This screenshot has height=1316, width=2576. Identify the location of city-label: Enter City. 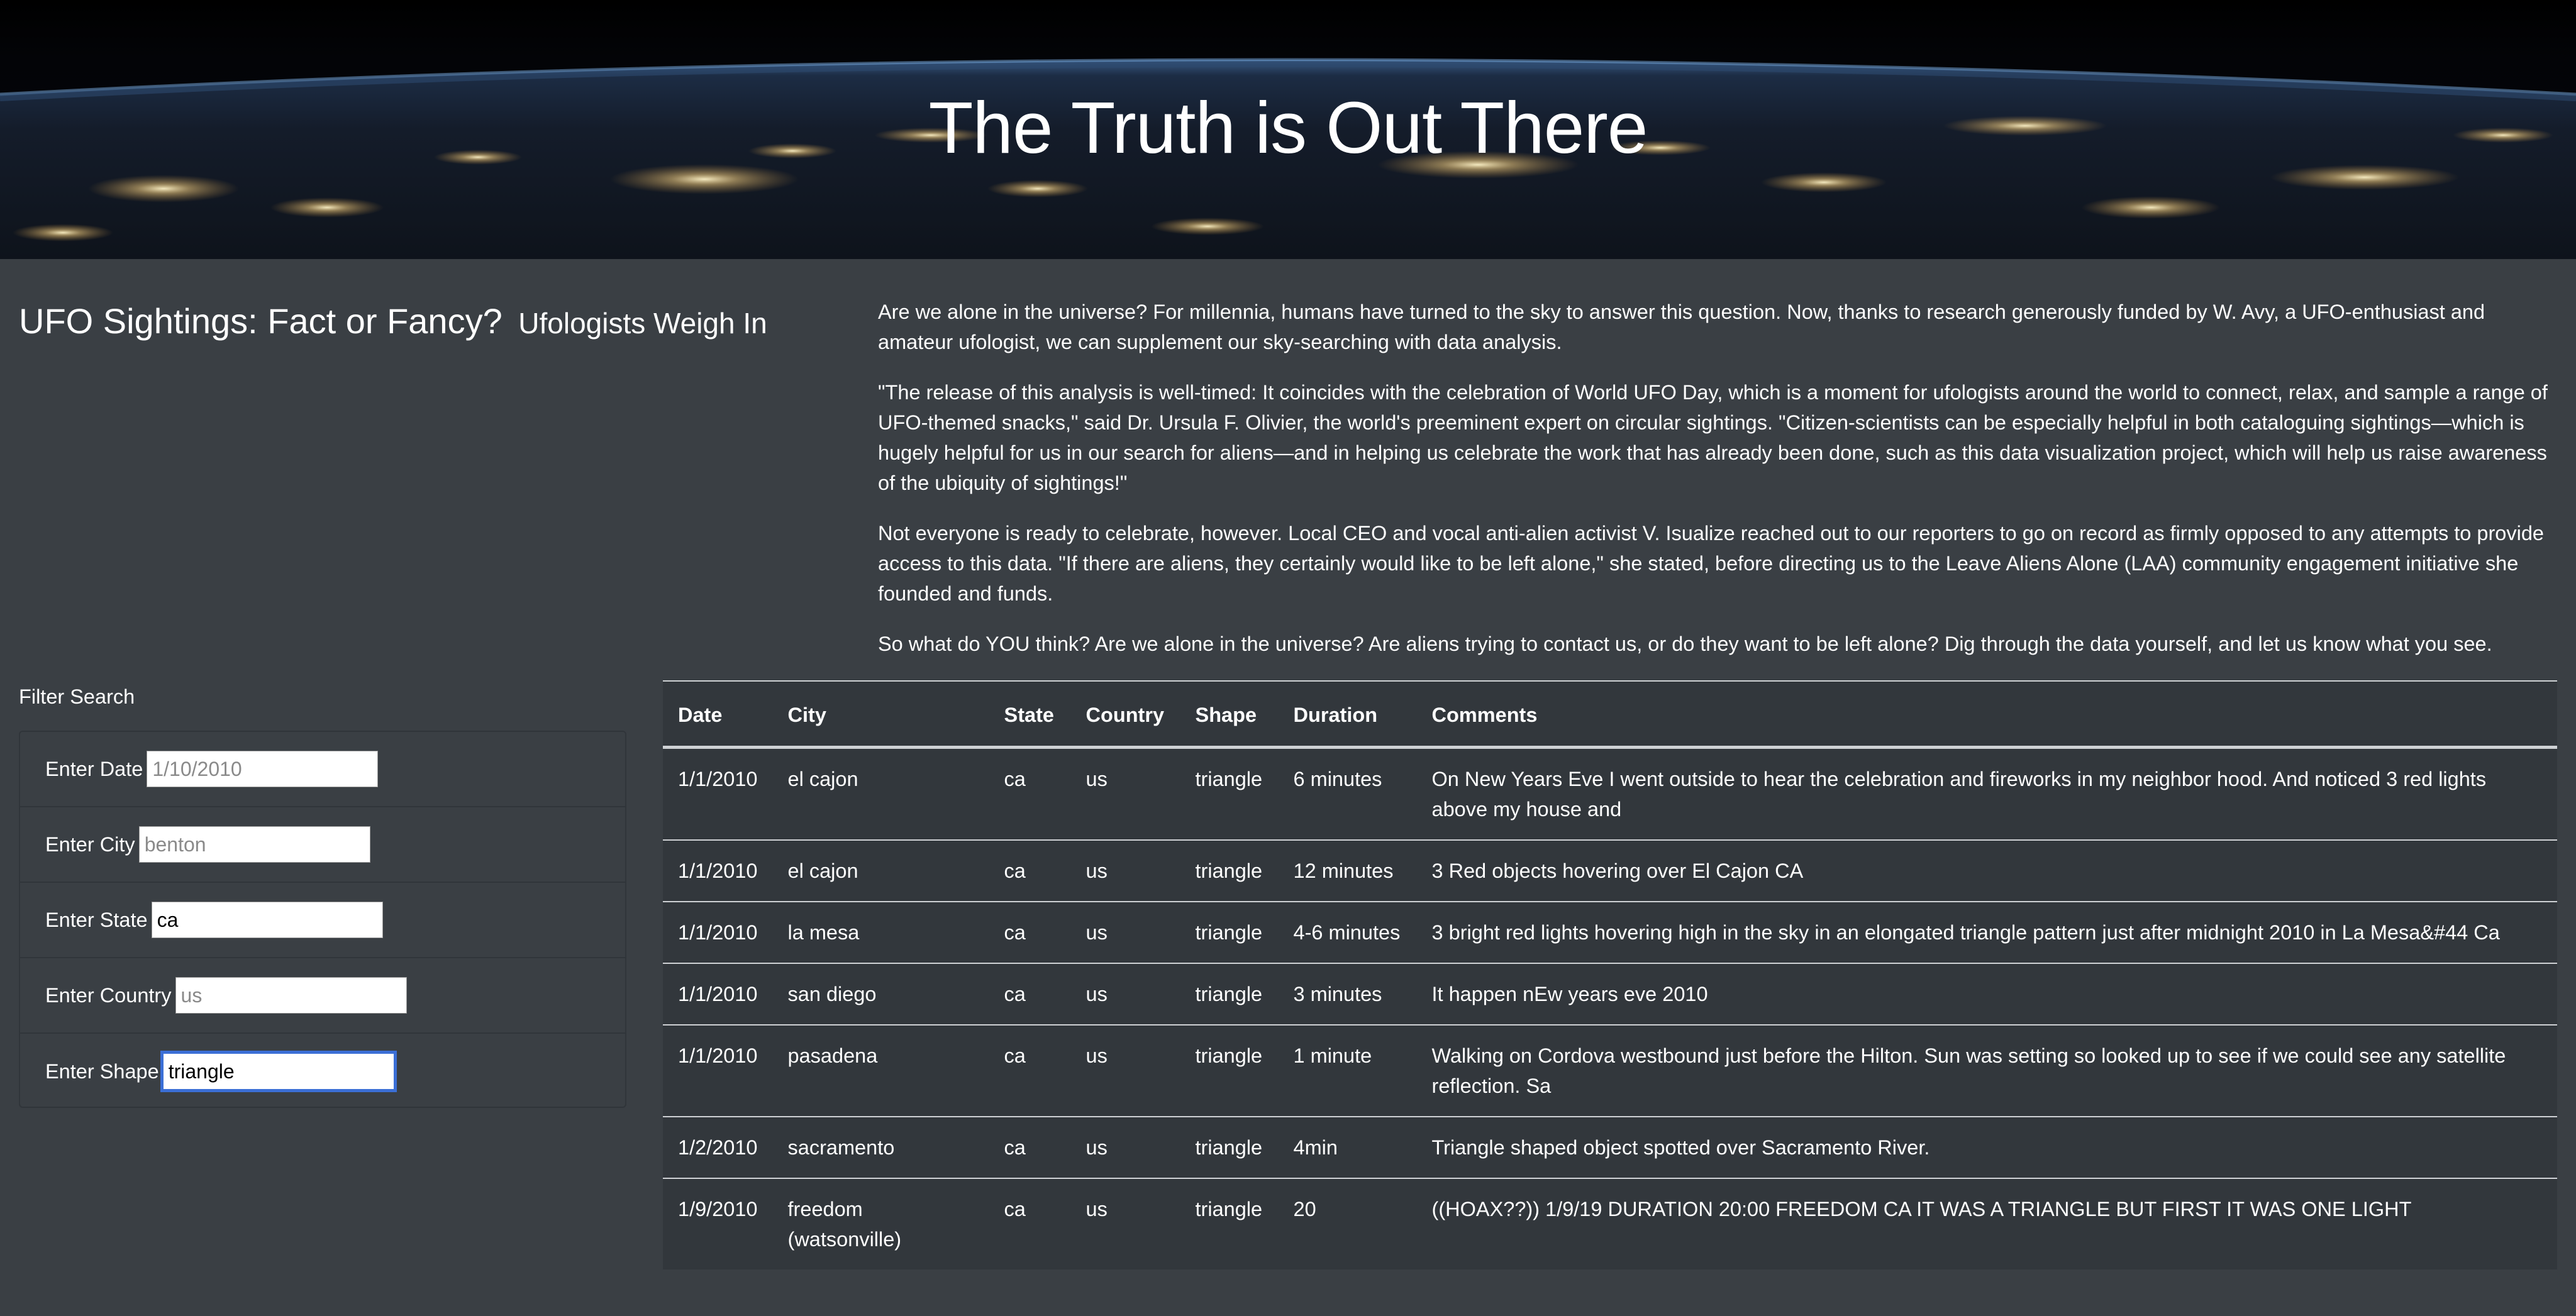
(90, 844).